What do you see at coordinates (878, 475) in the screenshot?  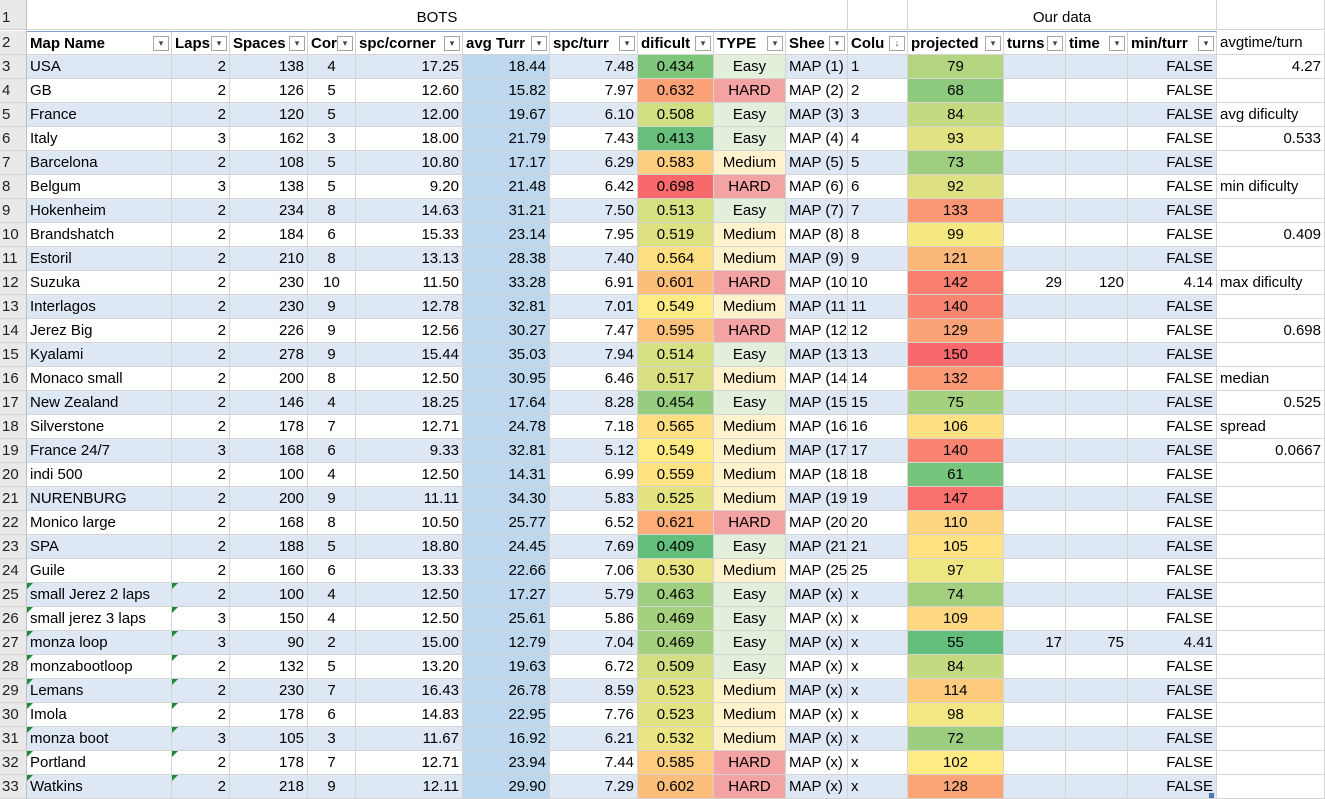 I see `cell-colu: 18` at bounding box center [878, 475].